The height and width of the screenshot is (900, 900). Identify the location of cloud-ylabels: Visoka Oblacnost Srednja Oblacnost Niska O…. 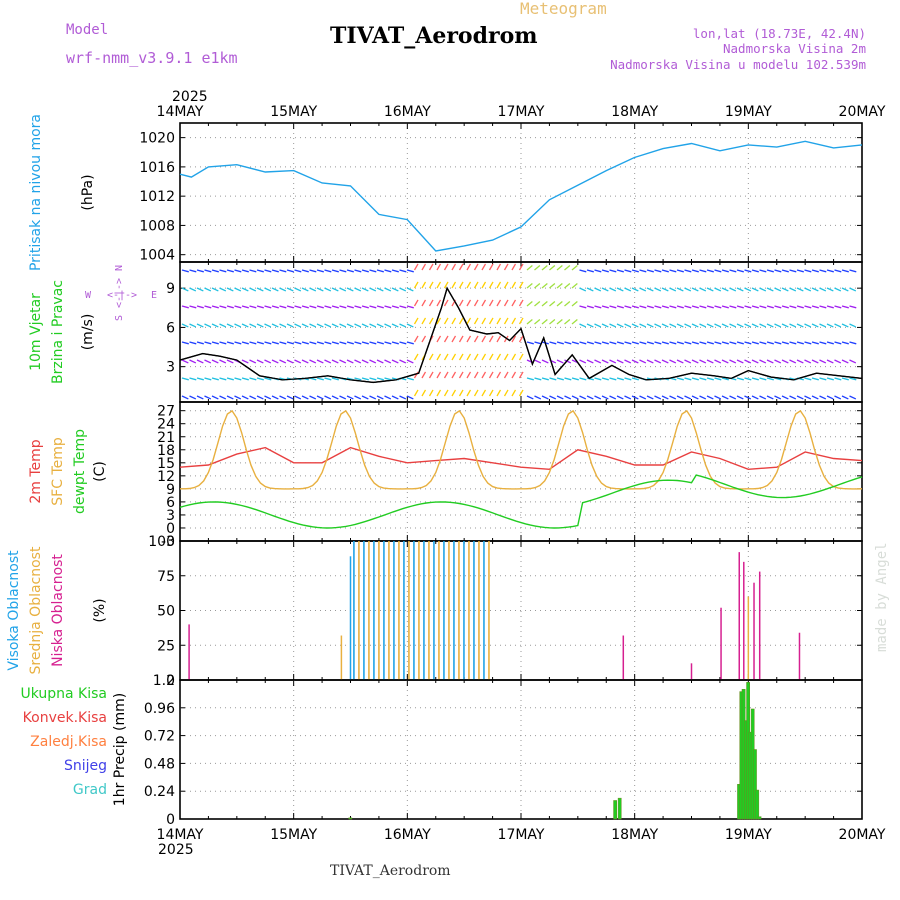
(57, 610).